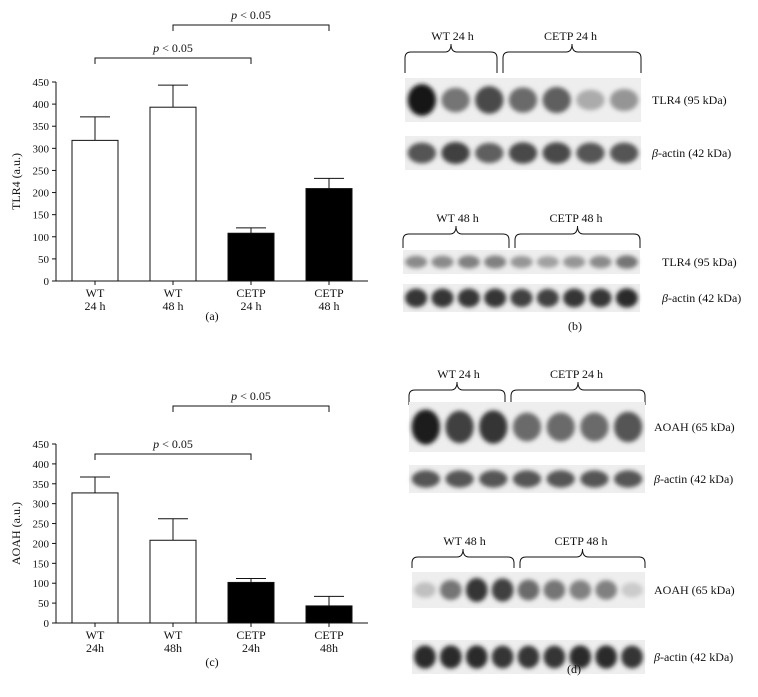 The image size is (758, 697). Describe the element at coordinates (176, 444) in the screenshot. I see `significance-value: < 0.05` at that location.